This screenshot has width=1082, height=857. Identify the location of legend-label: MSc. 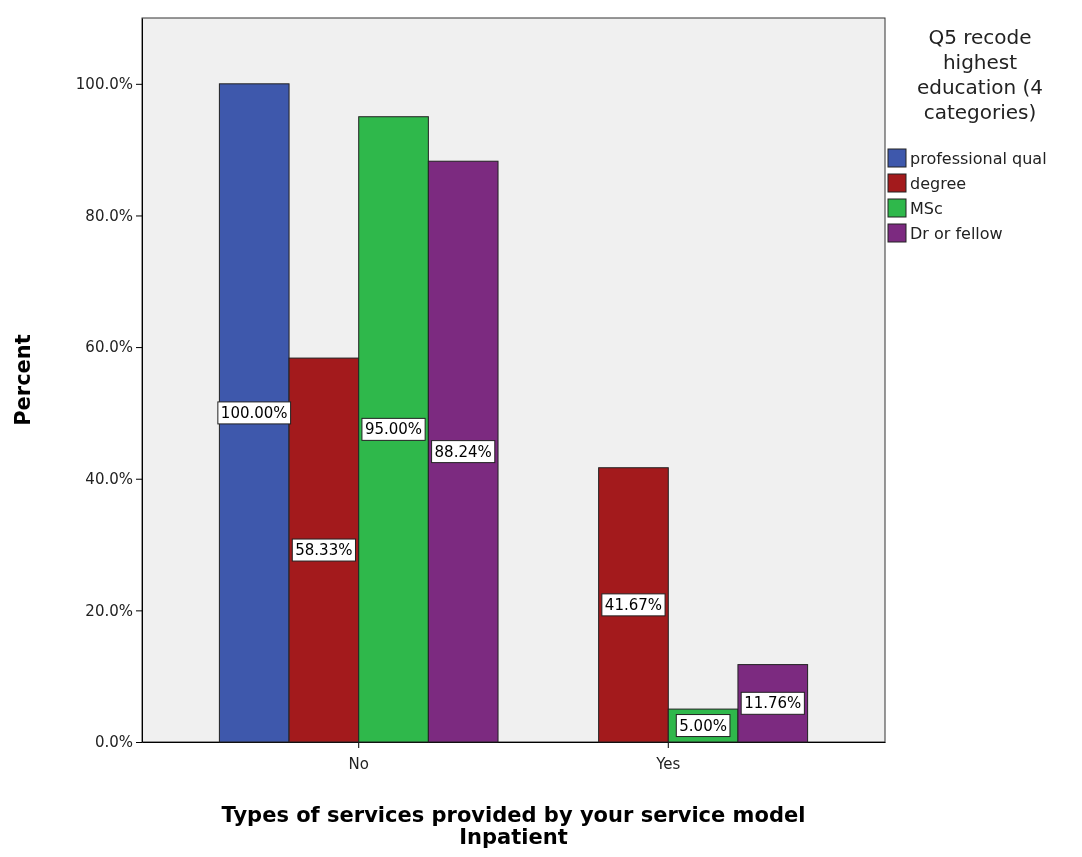
(926, 208).